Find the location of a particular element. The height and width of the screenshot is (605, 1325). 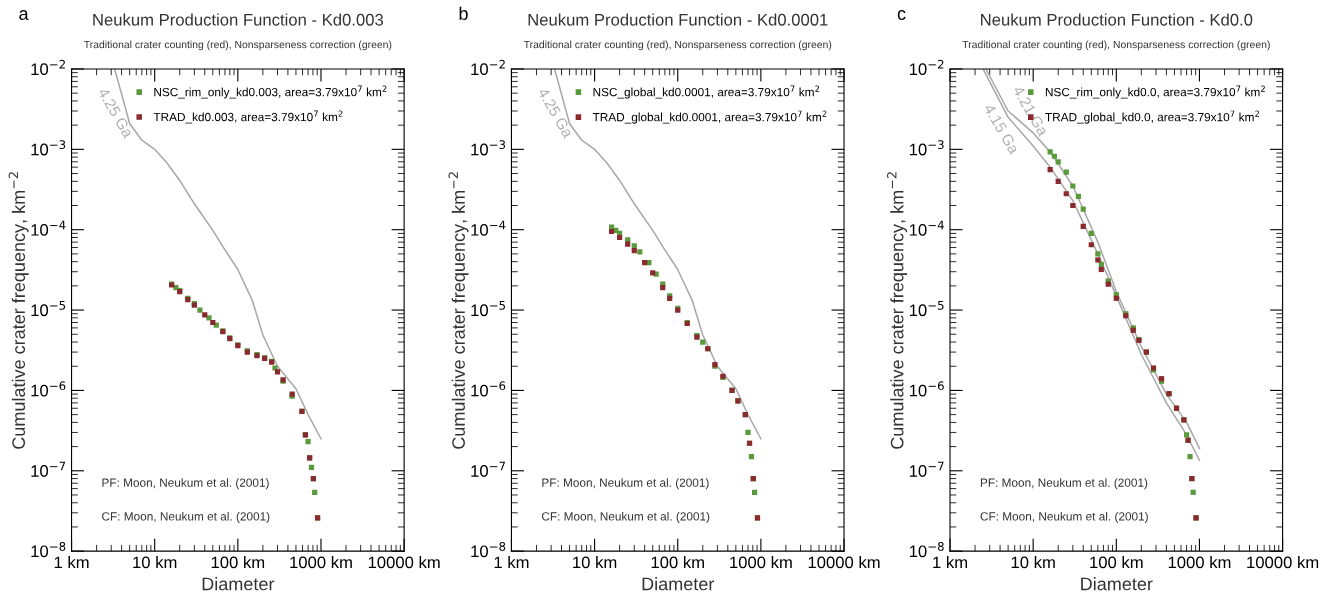

legend-label: NSC_rim_only_kd0.0, area=3.79x10$^{7}$ km$^{2}$ is located at coordinates (1155, 92).